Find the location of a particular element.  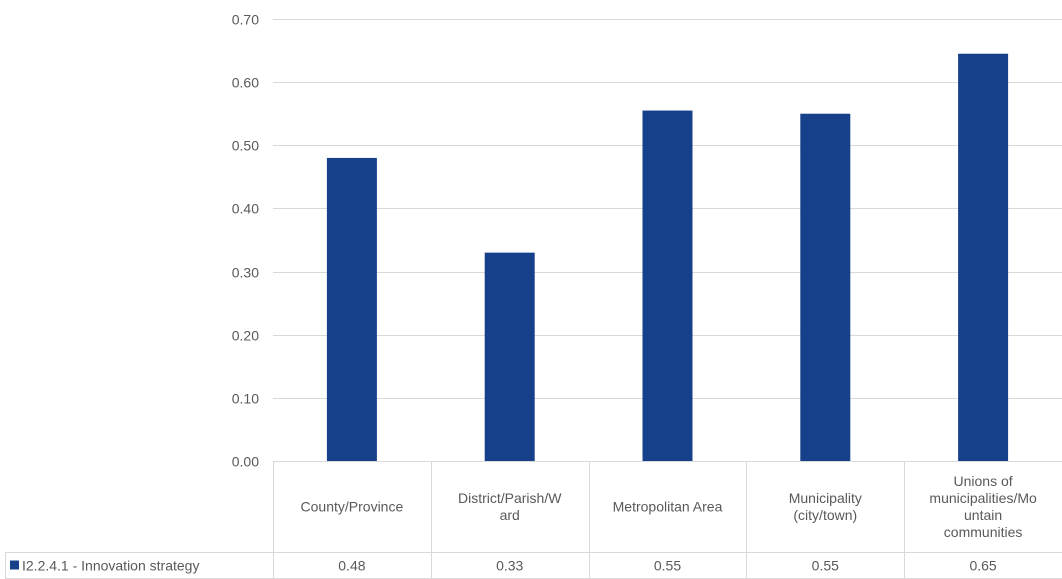

y-tick-label: 0.10 is located at coordinates (245, 399).